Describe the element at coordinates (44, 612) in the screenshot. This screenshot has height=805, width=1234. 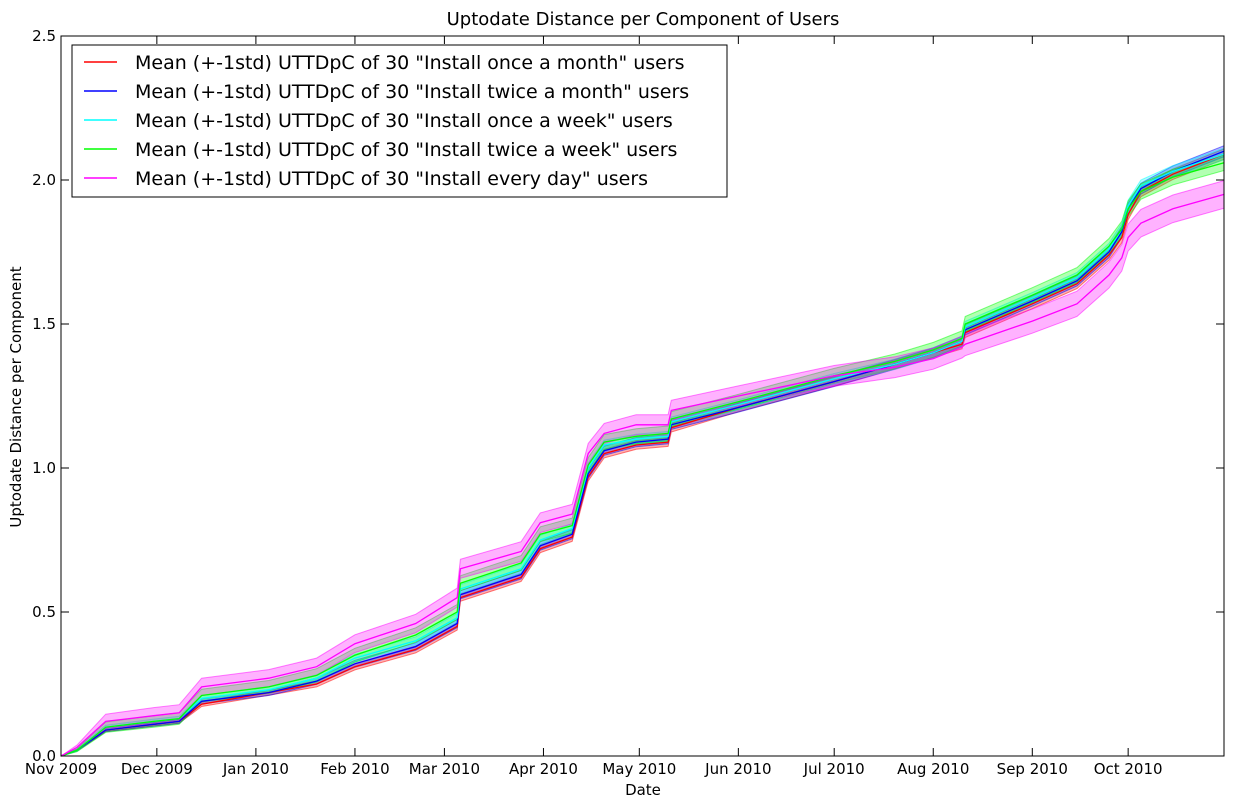
I see `y-tick-label: 0.5` at that location.